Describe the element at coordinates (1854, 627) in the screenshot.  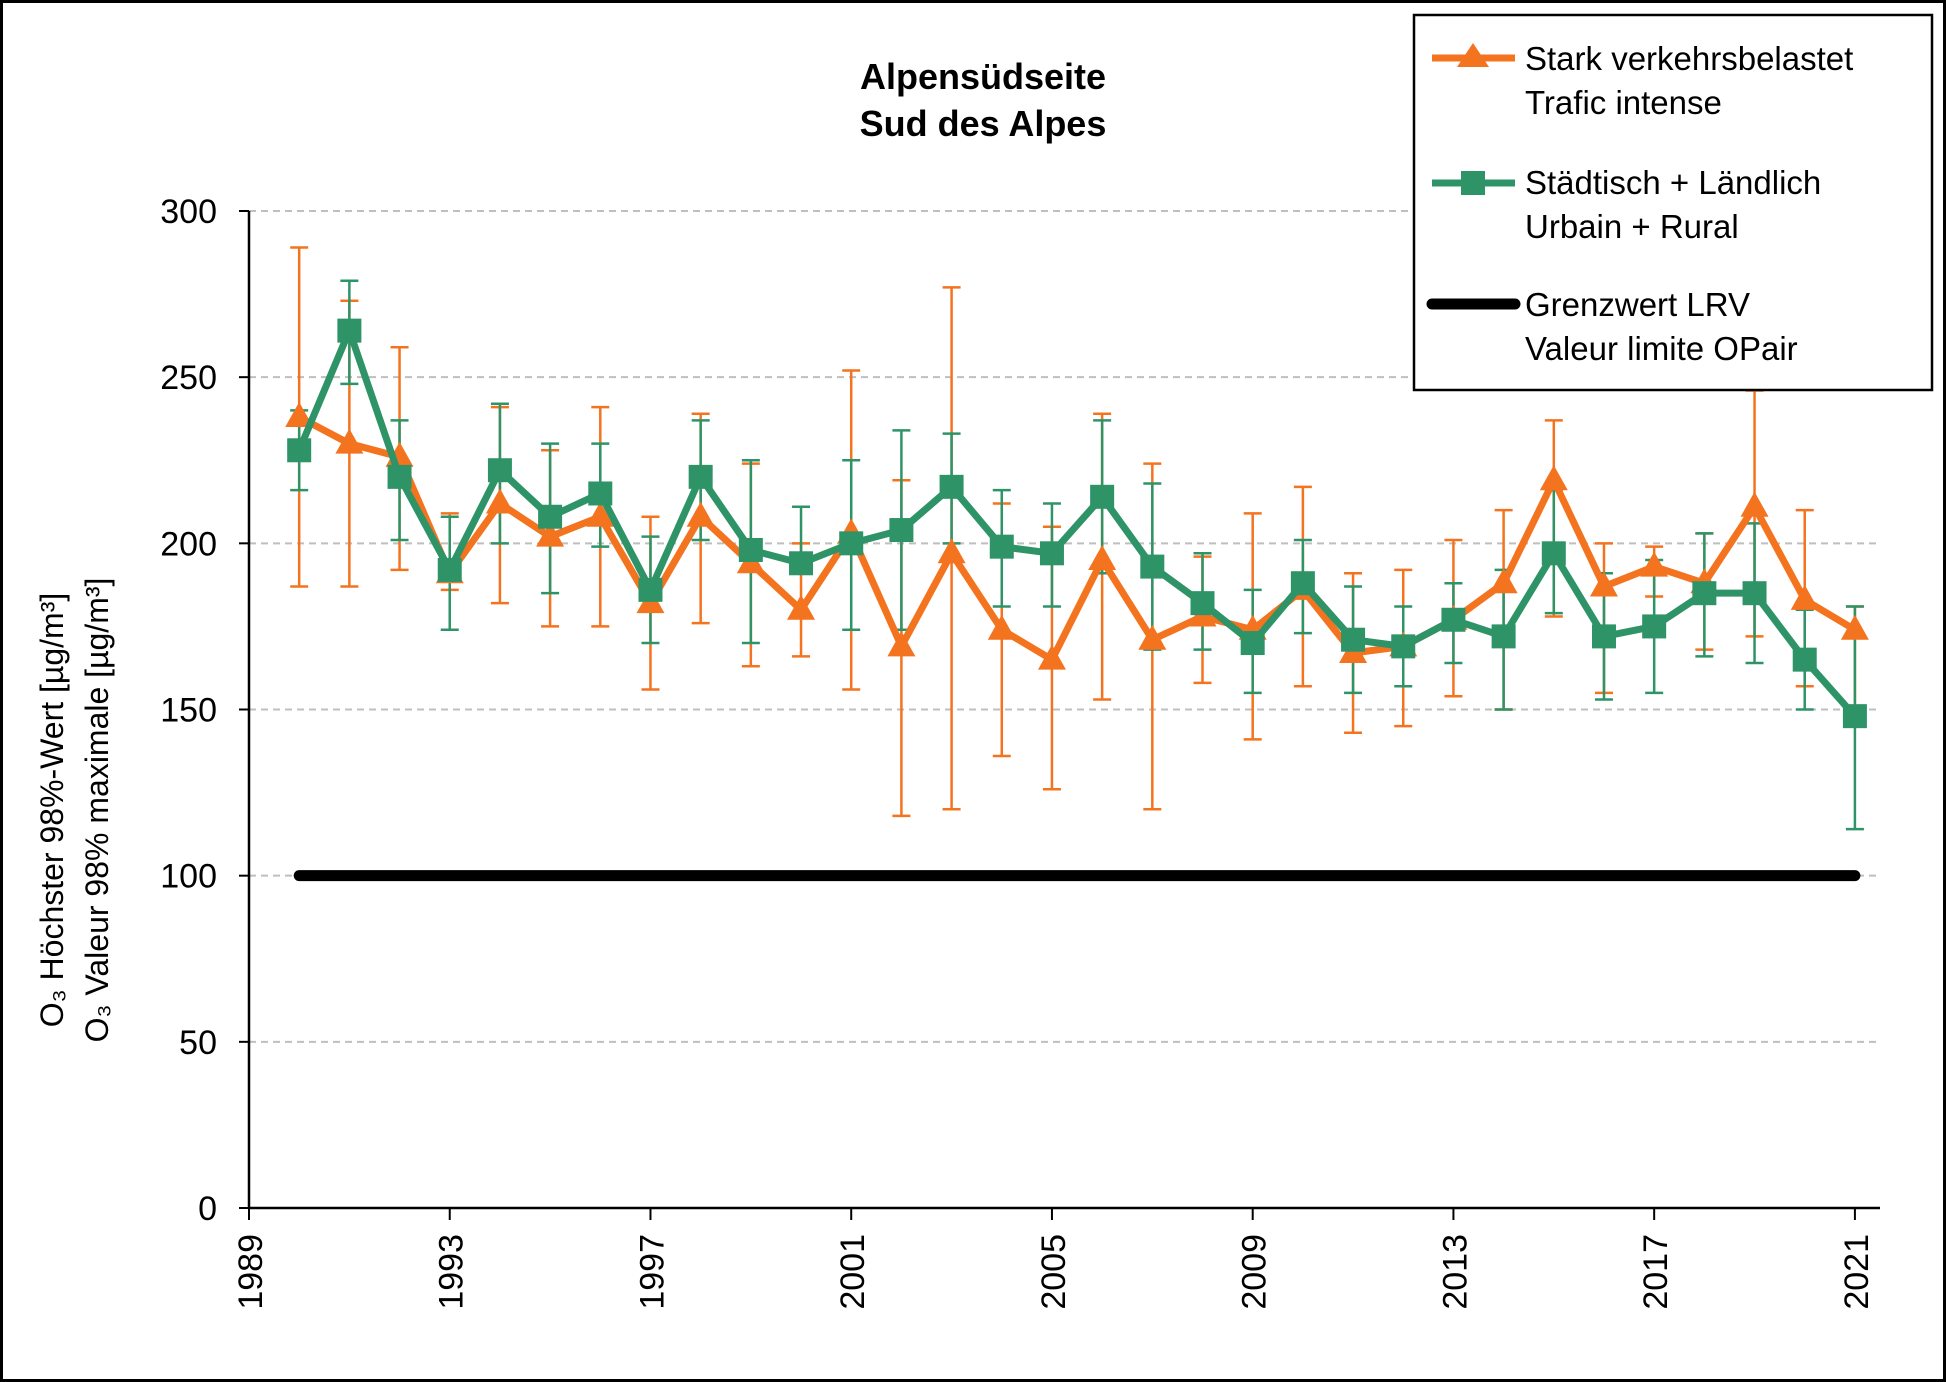
I see `point-traffic-2021` at that location.